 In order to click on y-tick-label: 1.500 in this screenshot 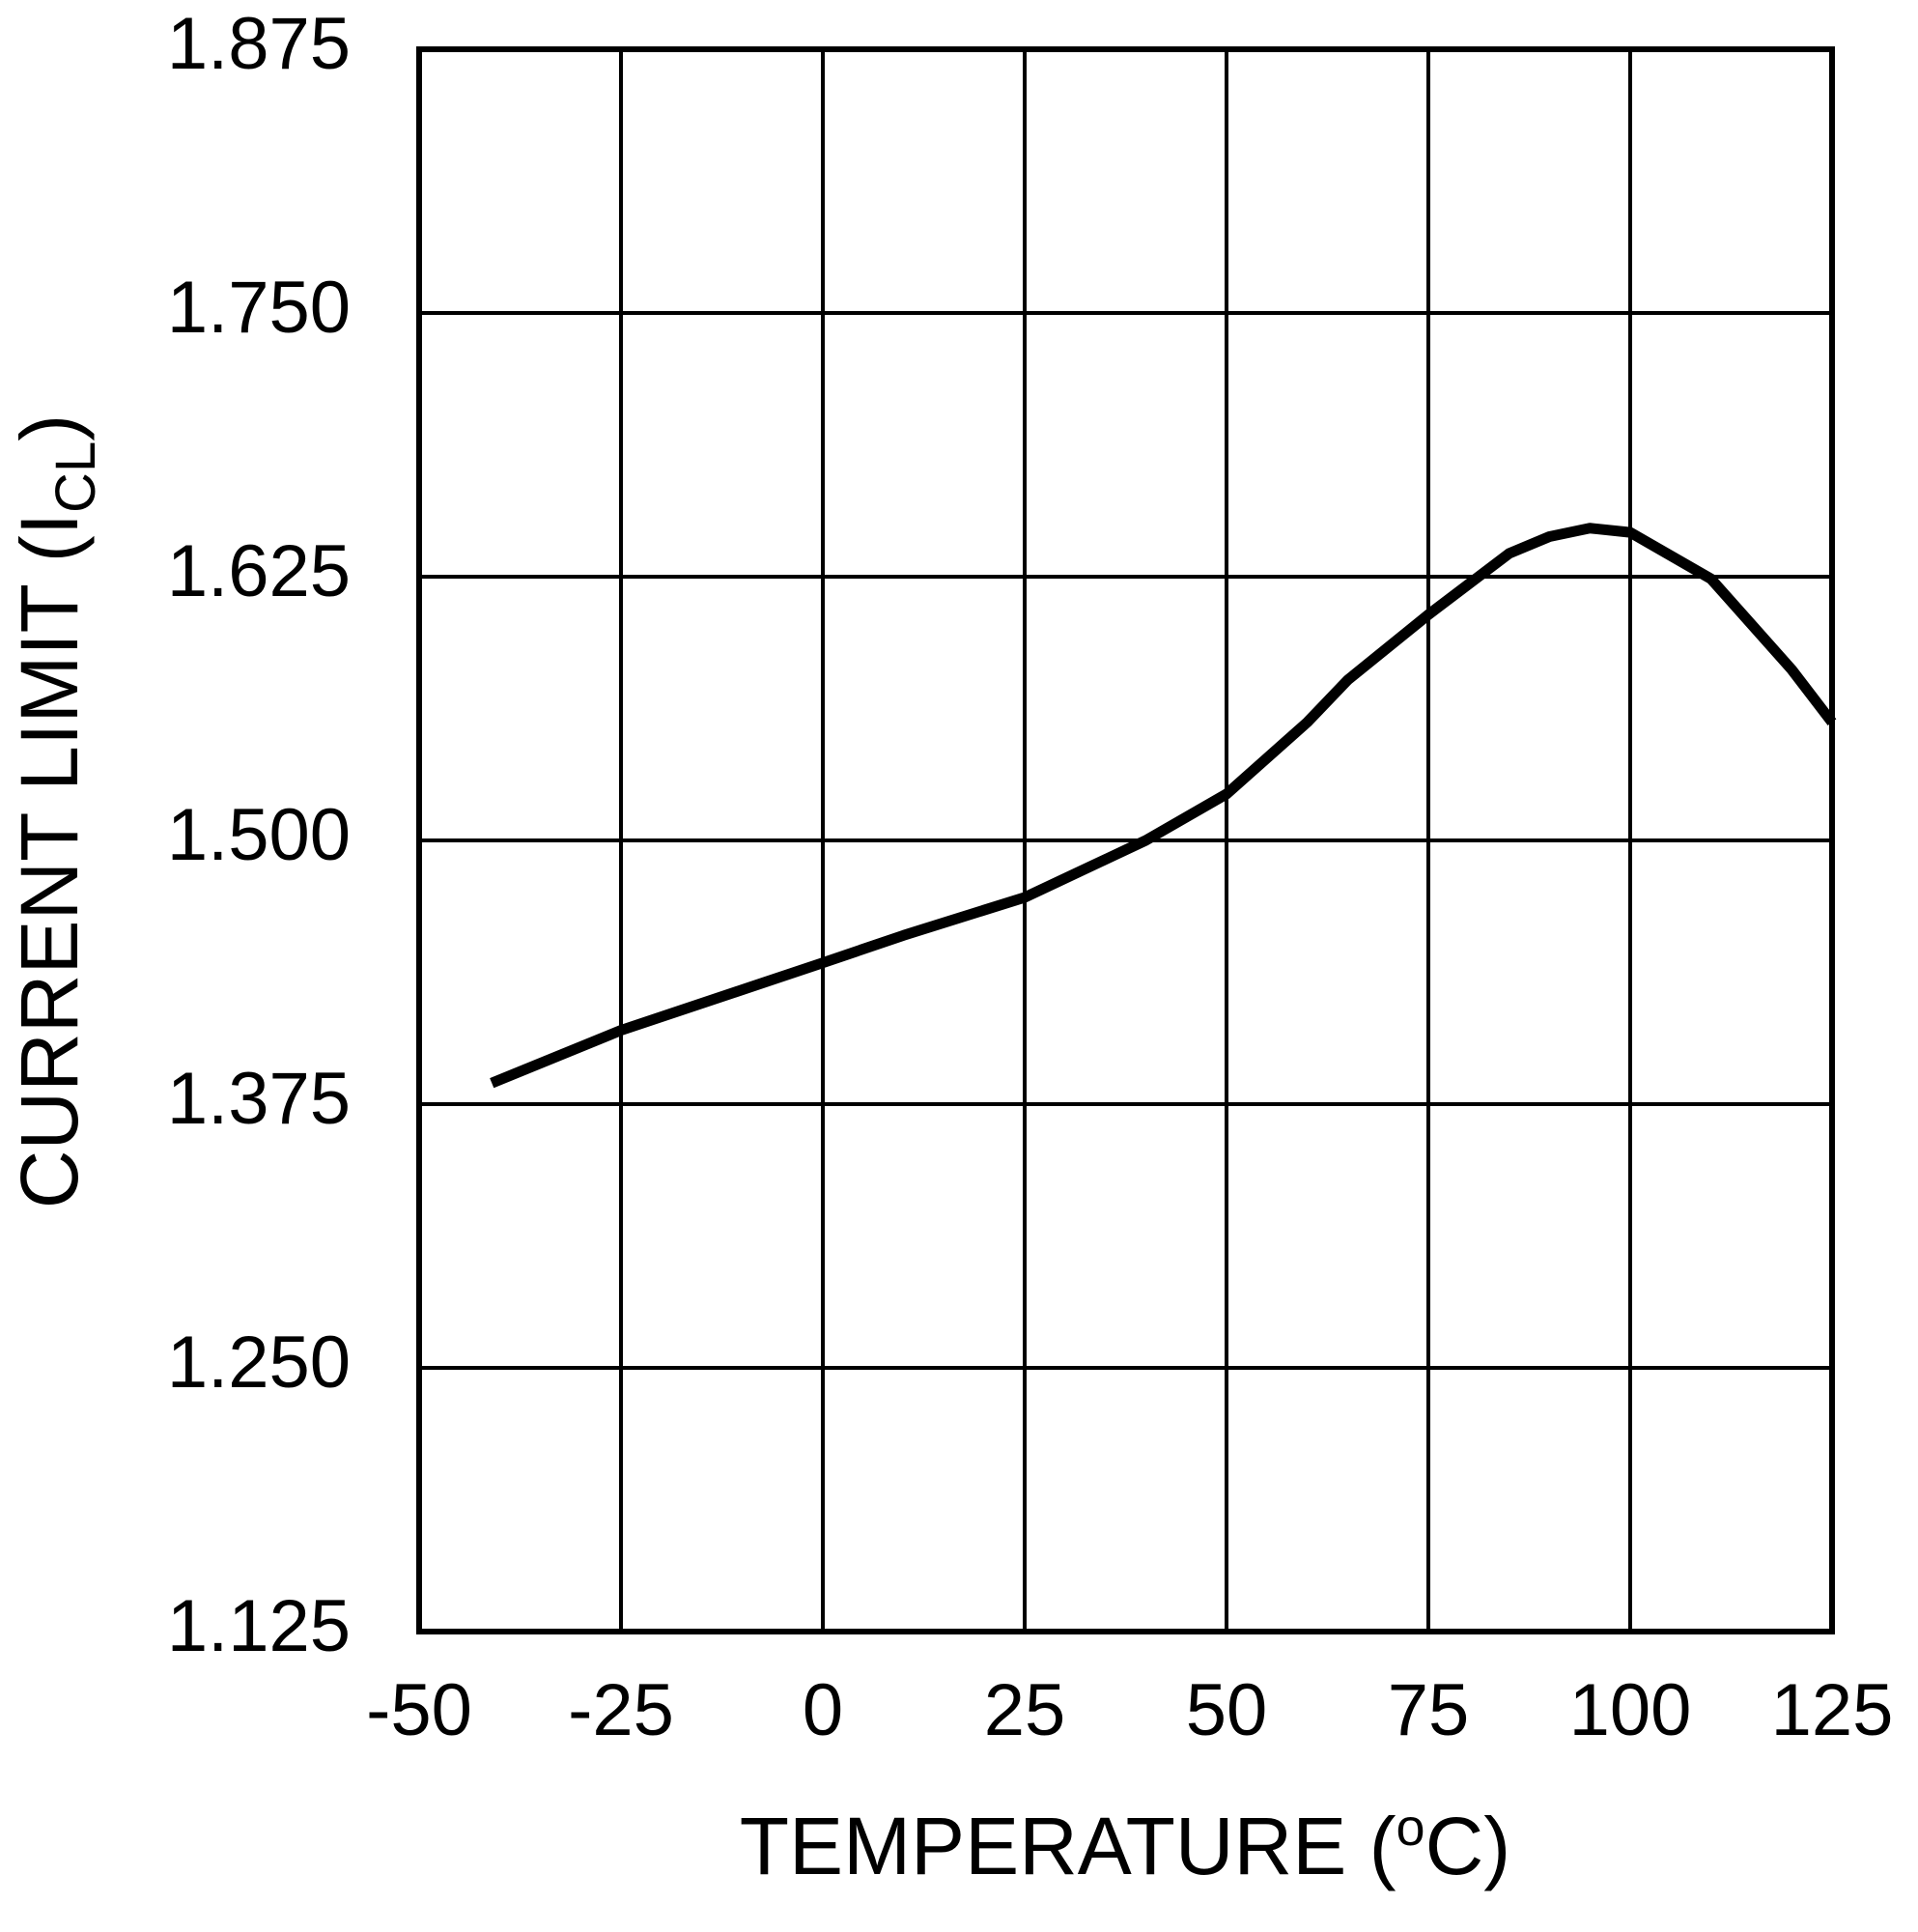, I will do `click(259, 835)`.